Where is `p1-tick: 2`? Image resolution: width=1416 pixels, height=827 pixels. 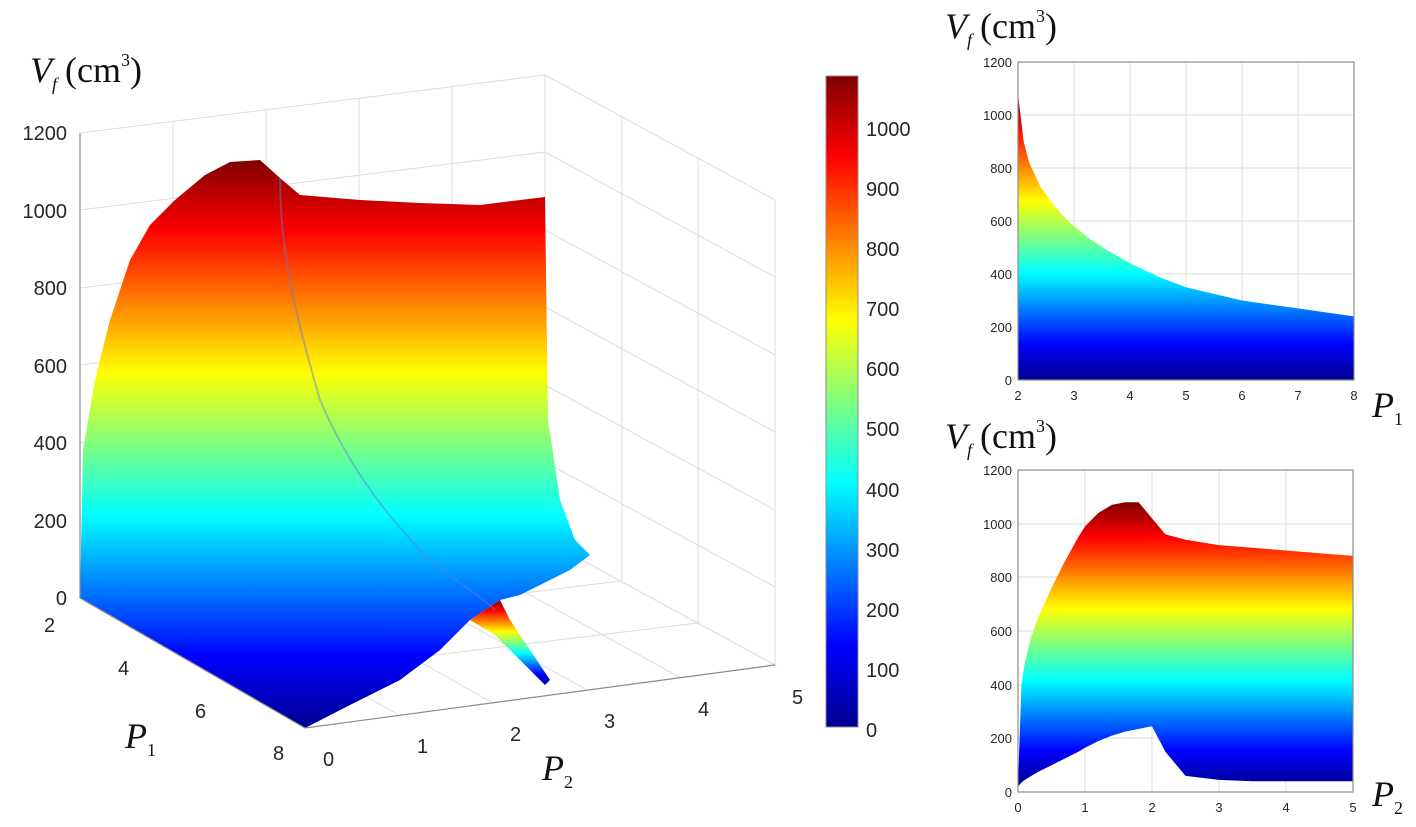 p1-tick: 2 is located at coordinates (49, 626).